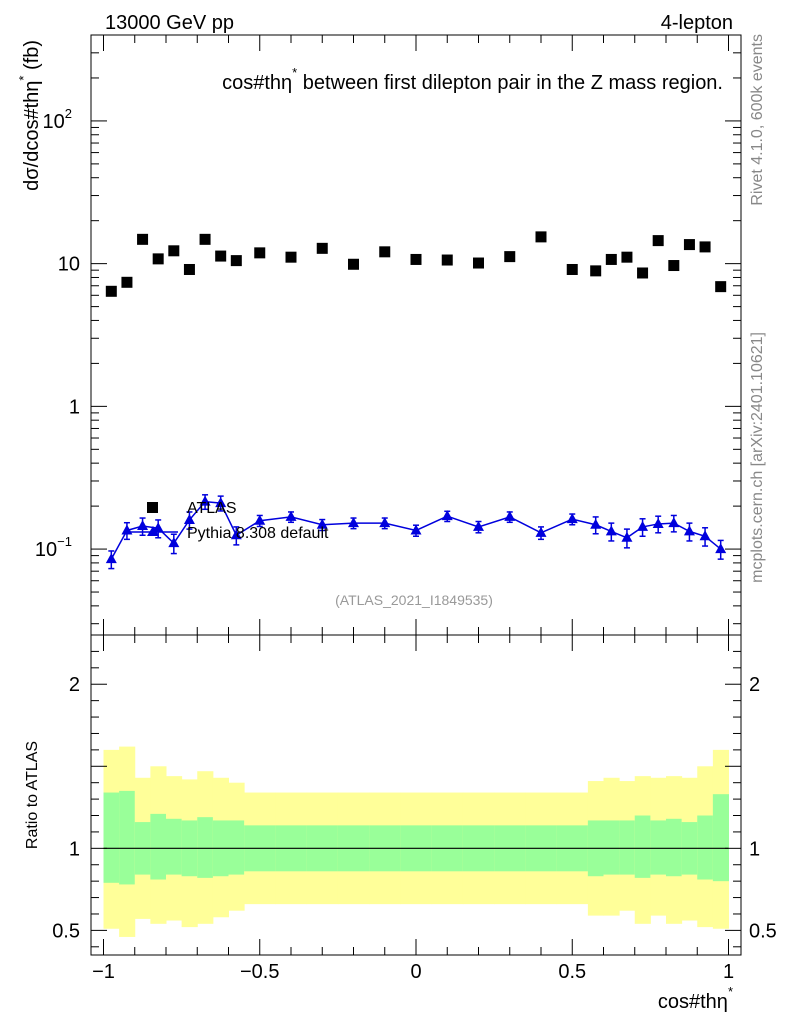  I want to click on x-axis-label-sup: *, so click(730, 991).